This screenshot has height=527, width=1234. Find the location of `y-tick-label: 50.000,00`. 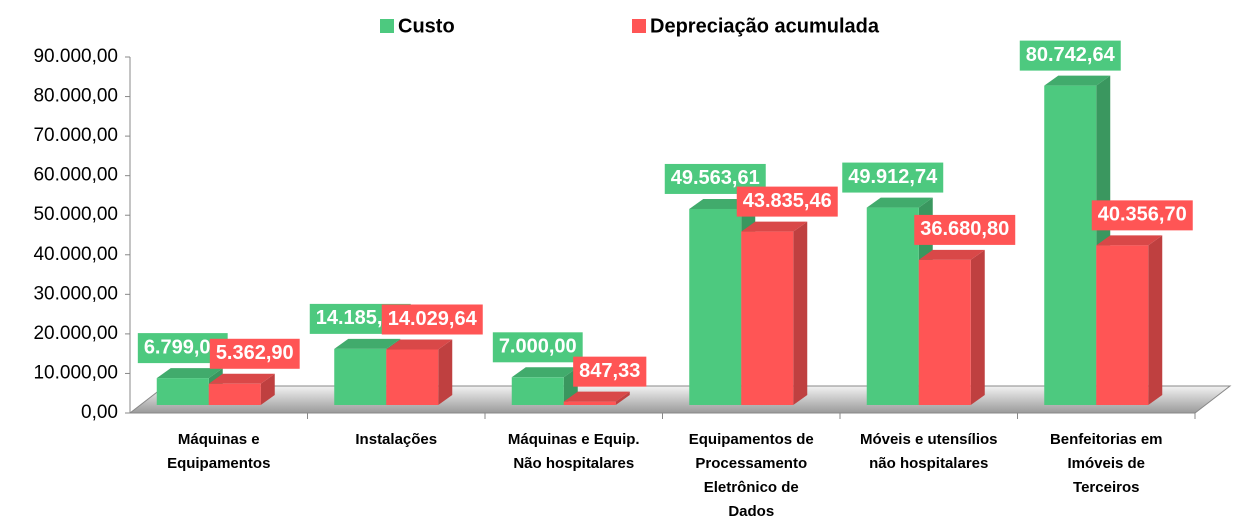

y-tick-label: 50.000,00 is located at coordinates (75, 214).